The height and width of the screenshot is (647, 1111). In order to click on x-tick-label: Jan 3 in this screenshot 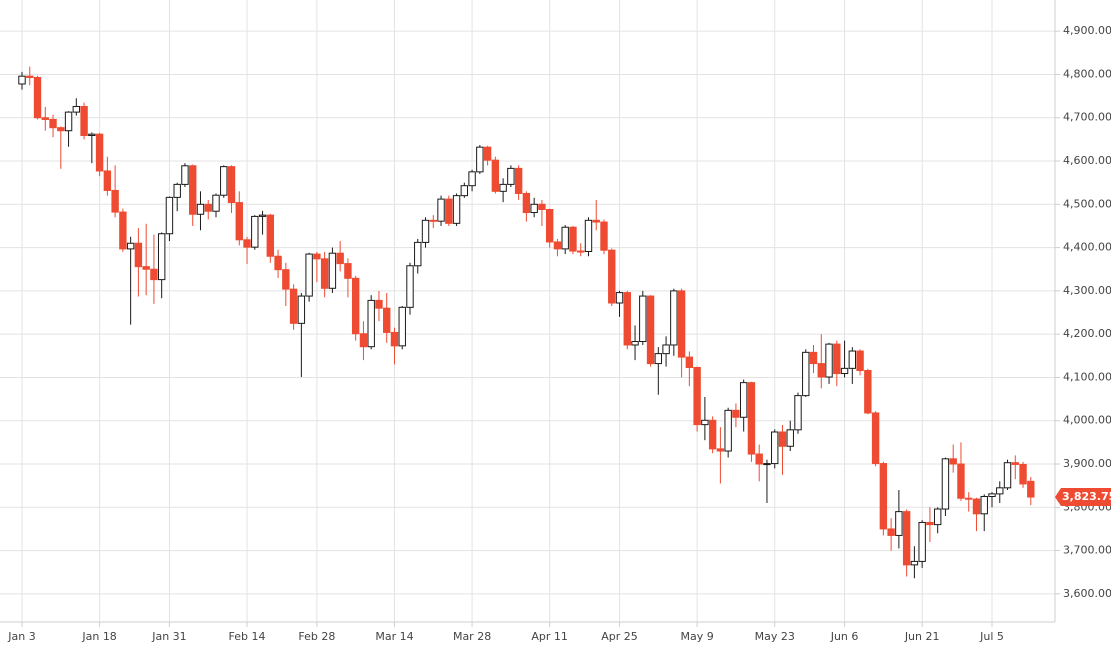, I will do `click(21, 636)`.